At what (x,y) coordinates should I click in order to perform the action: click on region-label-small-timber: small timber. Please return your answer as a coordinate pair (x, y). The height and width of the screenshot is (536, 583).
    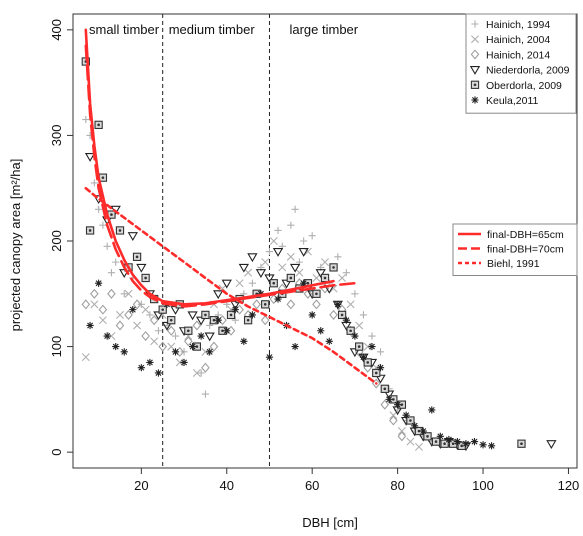
    Looking at the image, I should click on (124, 29).